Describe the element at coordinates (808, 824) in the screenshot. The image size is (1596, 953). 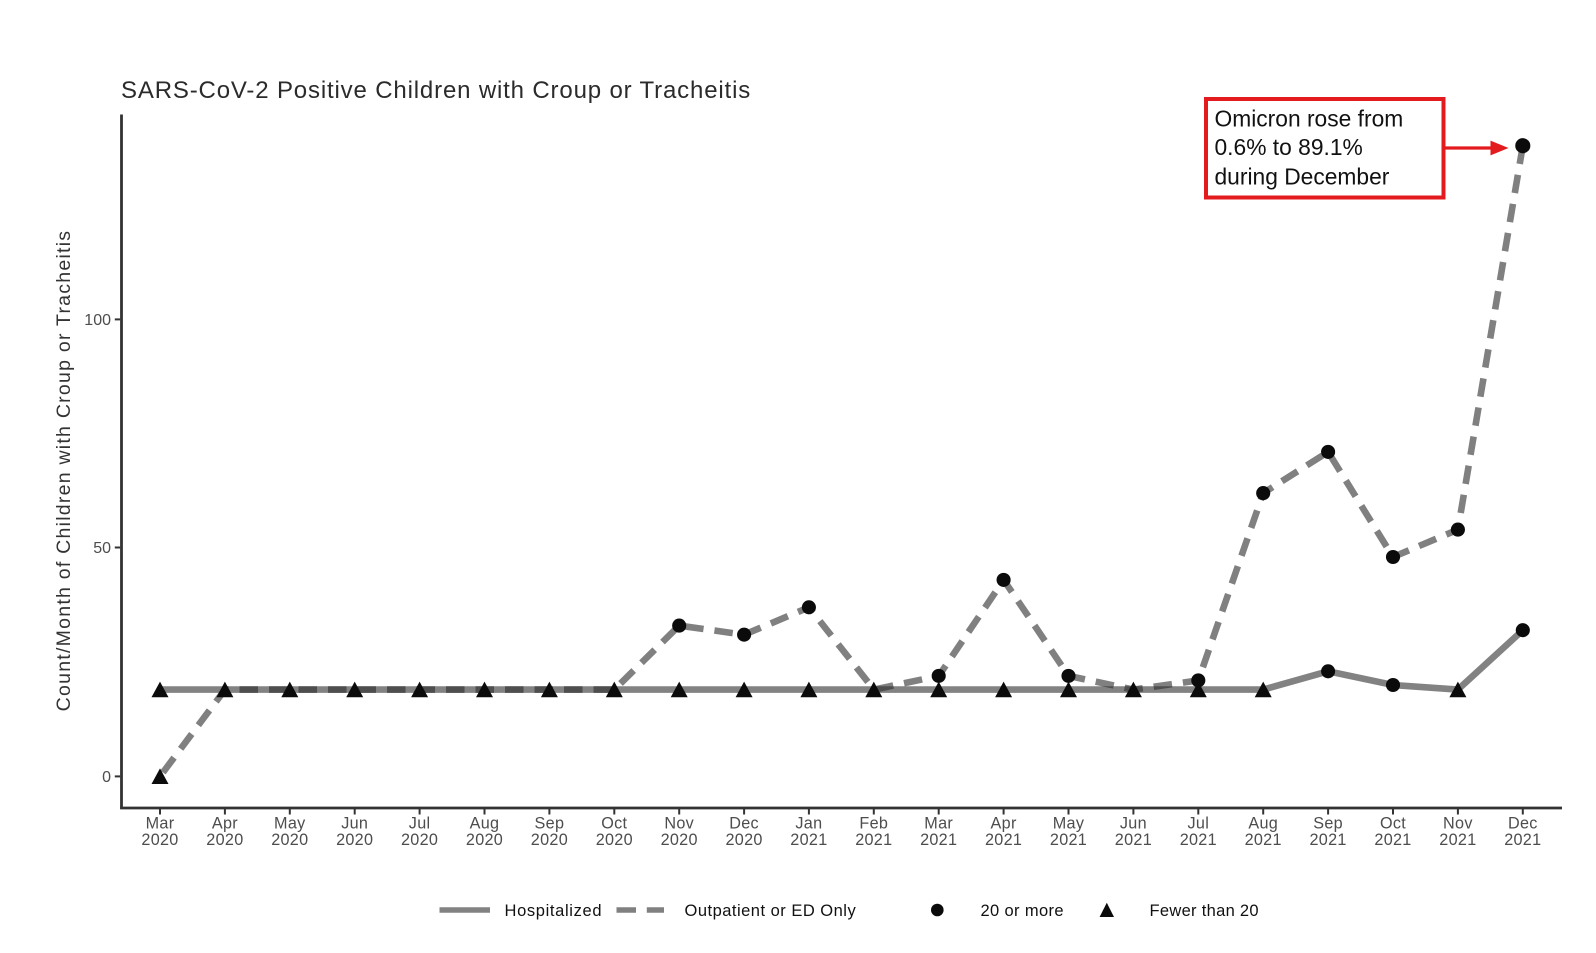
I see `svg-text: Jan` at that location.